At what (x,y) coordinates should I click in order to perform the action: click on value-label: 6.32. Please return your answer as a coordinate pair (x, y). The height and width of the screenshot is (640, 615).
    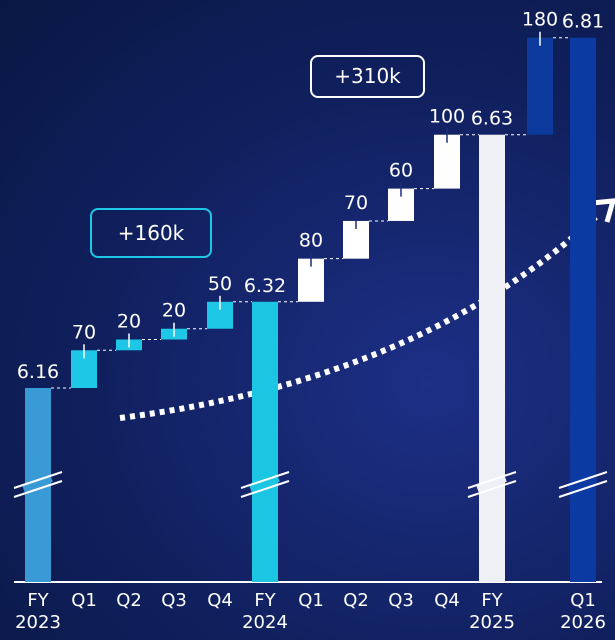
    Looking at the image, I should click on (265, 286).